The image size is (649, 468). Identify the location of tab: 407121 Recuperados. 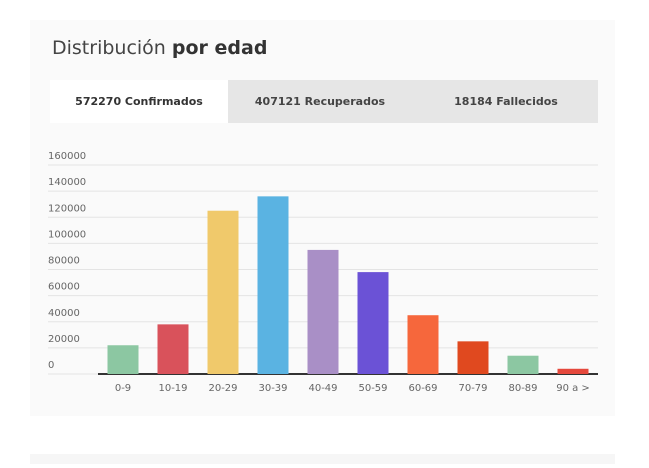
(320, 101).